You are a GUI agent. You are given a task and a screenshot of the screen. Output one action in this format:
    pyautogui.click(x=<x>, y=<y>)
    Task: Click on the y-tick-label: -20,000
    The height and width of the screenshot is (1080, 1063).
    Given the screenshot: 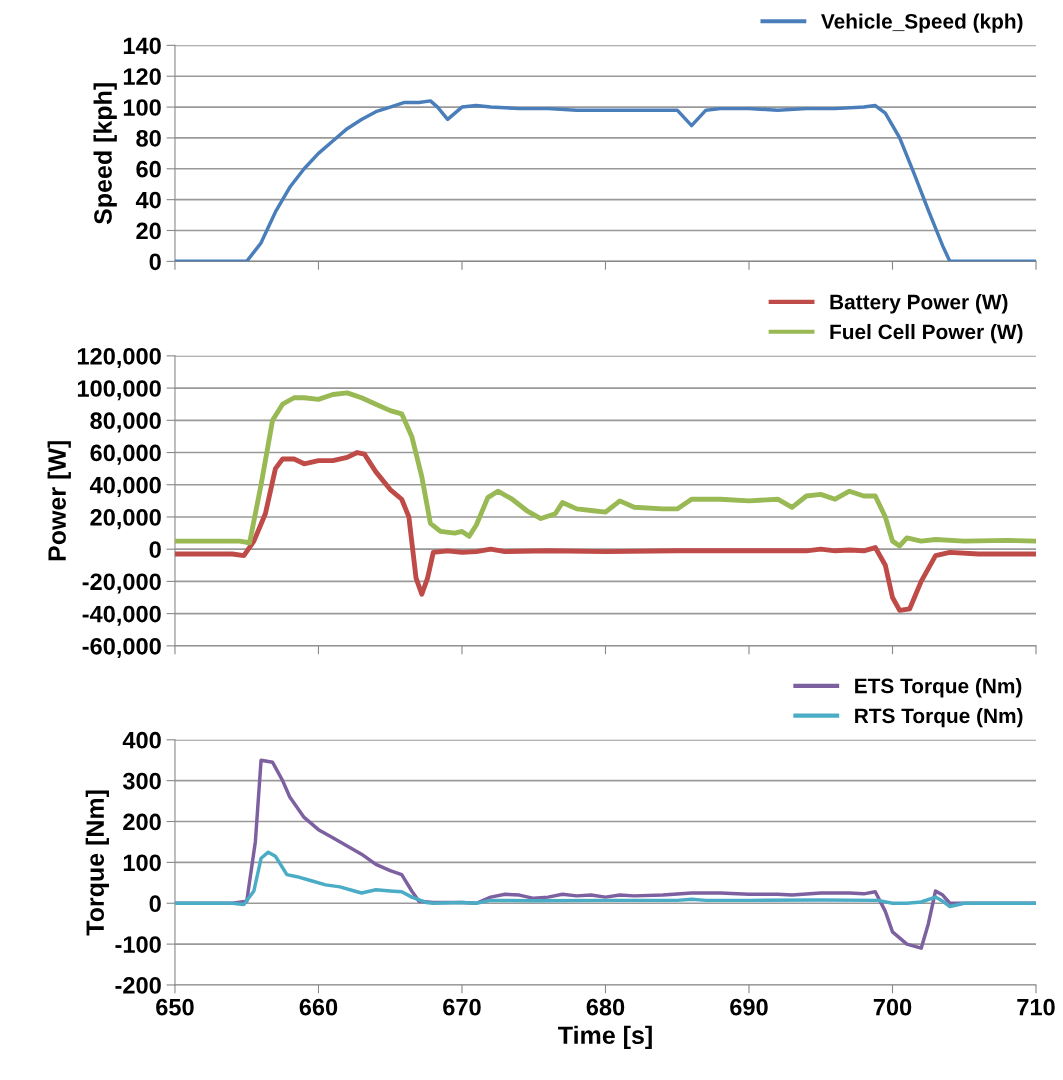 What is the action you would take?
    pyautogui.click(x=121, y=583)
    